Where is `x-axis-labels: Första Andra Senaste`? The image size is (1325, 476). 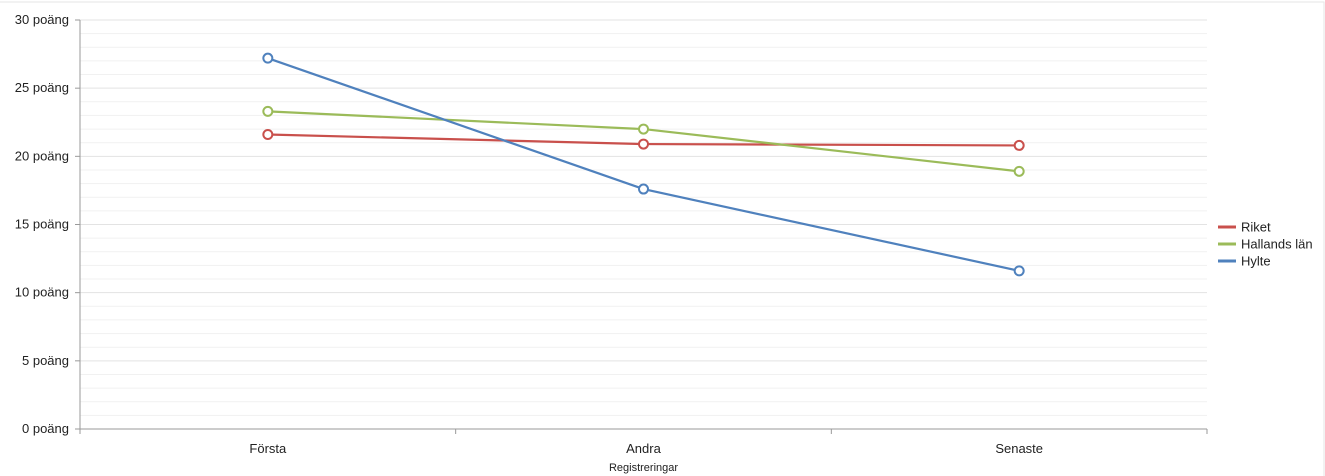
x-axis-labels: Första Andra Senaste is located at coordinates (646, 448).